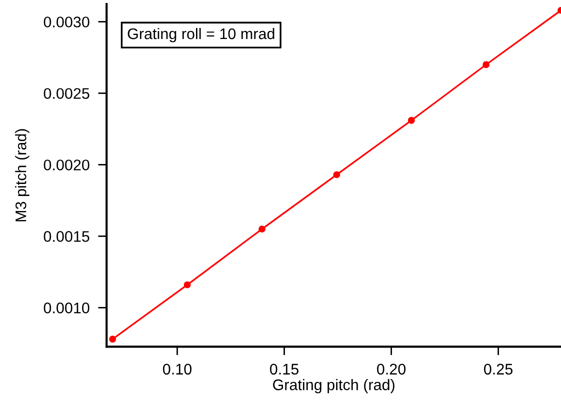 The height and width of the screenshot is (412, 561). I want to click on x-tick-label: 0.15, so click(284, 369).